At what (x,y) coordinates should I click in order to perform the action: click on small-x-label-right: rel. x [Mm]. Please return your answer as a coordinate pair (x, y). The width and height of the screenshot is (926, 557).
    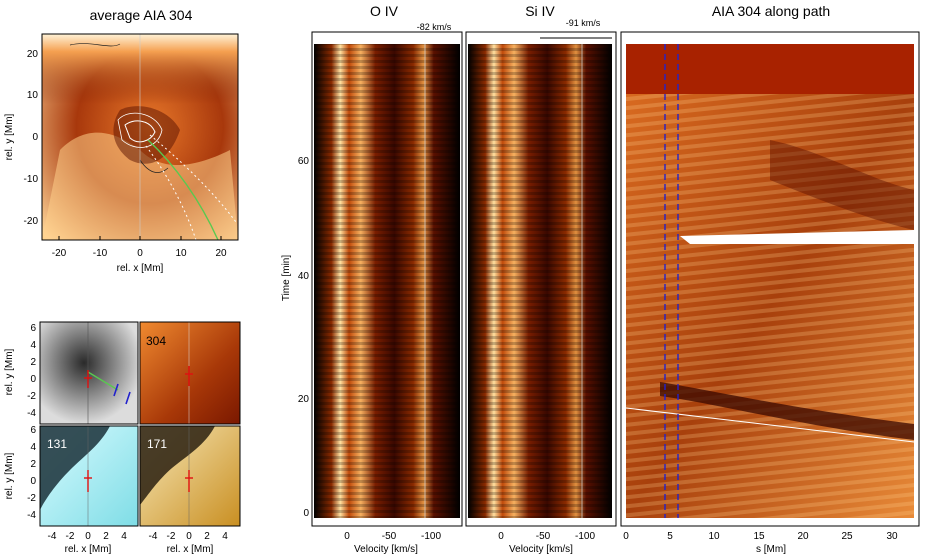
    Looking at the image, I should click on (190, 549).